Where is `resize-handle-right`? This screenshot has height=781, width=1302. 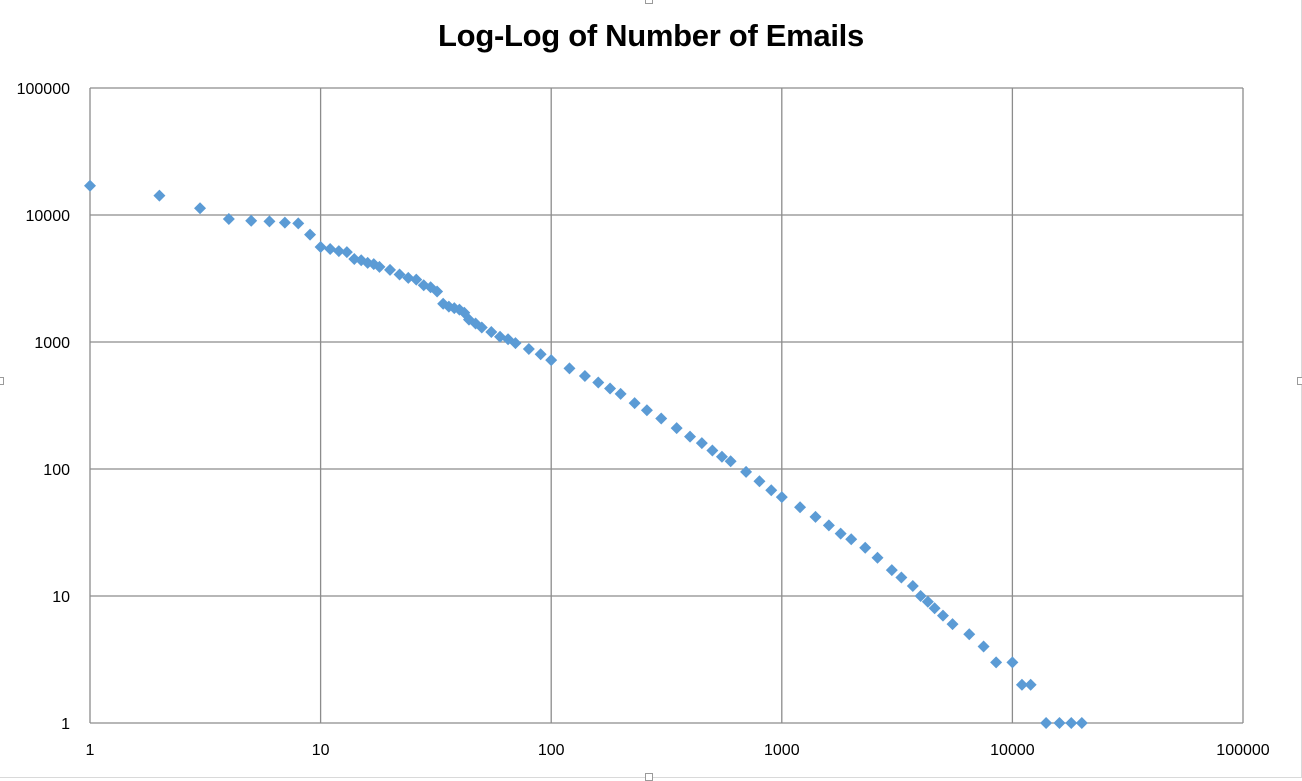 resize-handle-right is located at coordinates (1299, 381).